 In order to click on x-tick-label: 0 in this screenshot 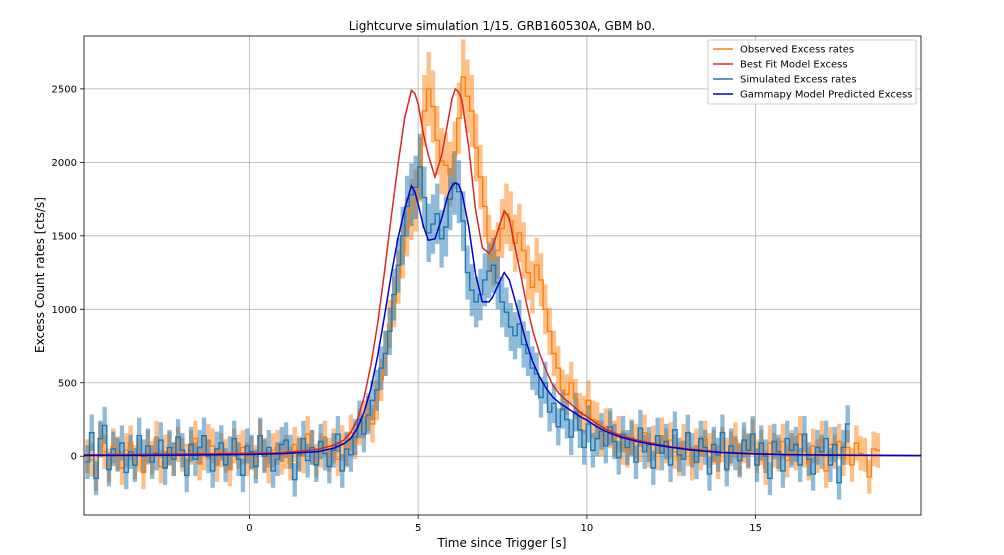, I will do `click(249, 528)`.